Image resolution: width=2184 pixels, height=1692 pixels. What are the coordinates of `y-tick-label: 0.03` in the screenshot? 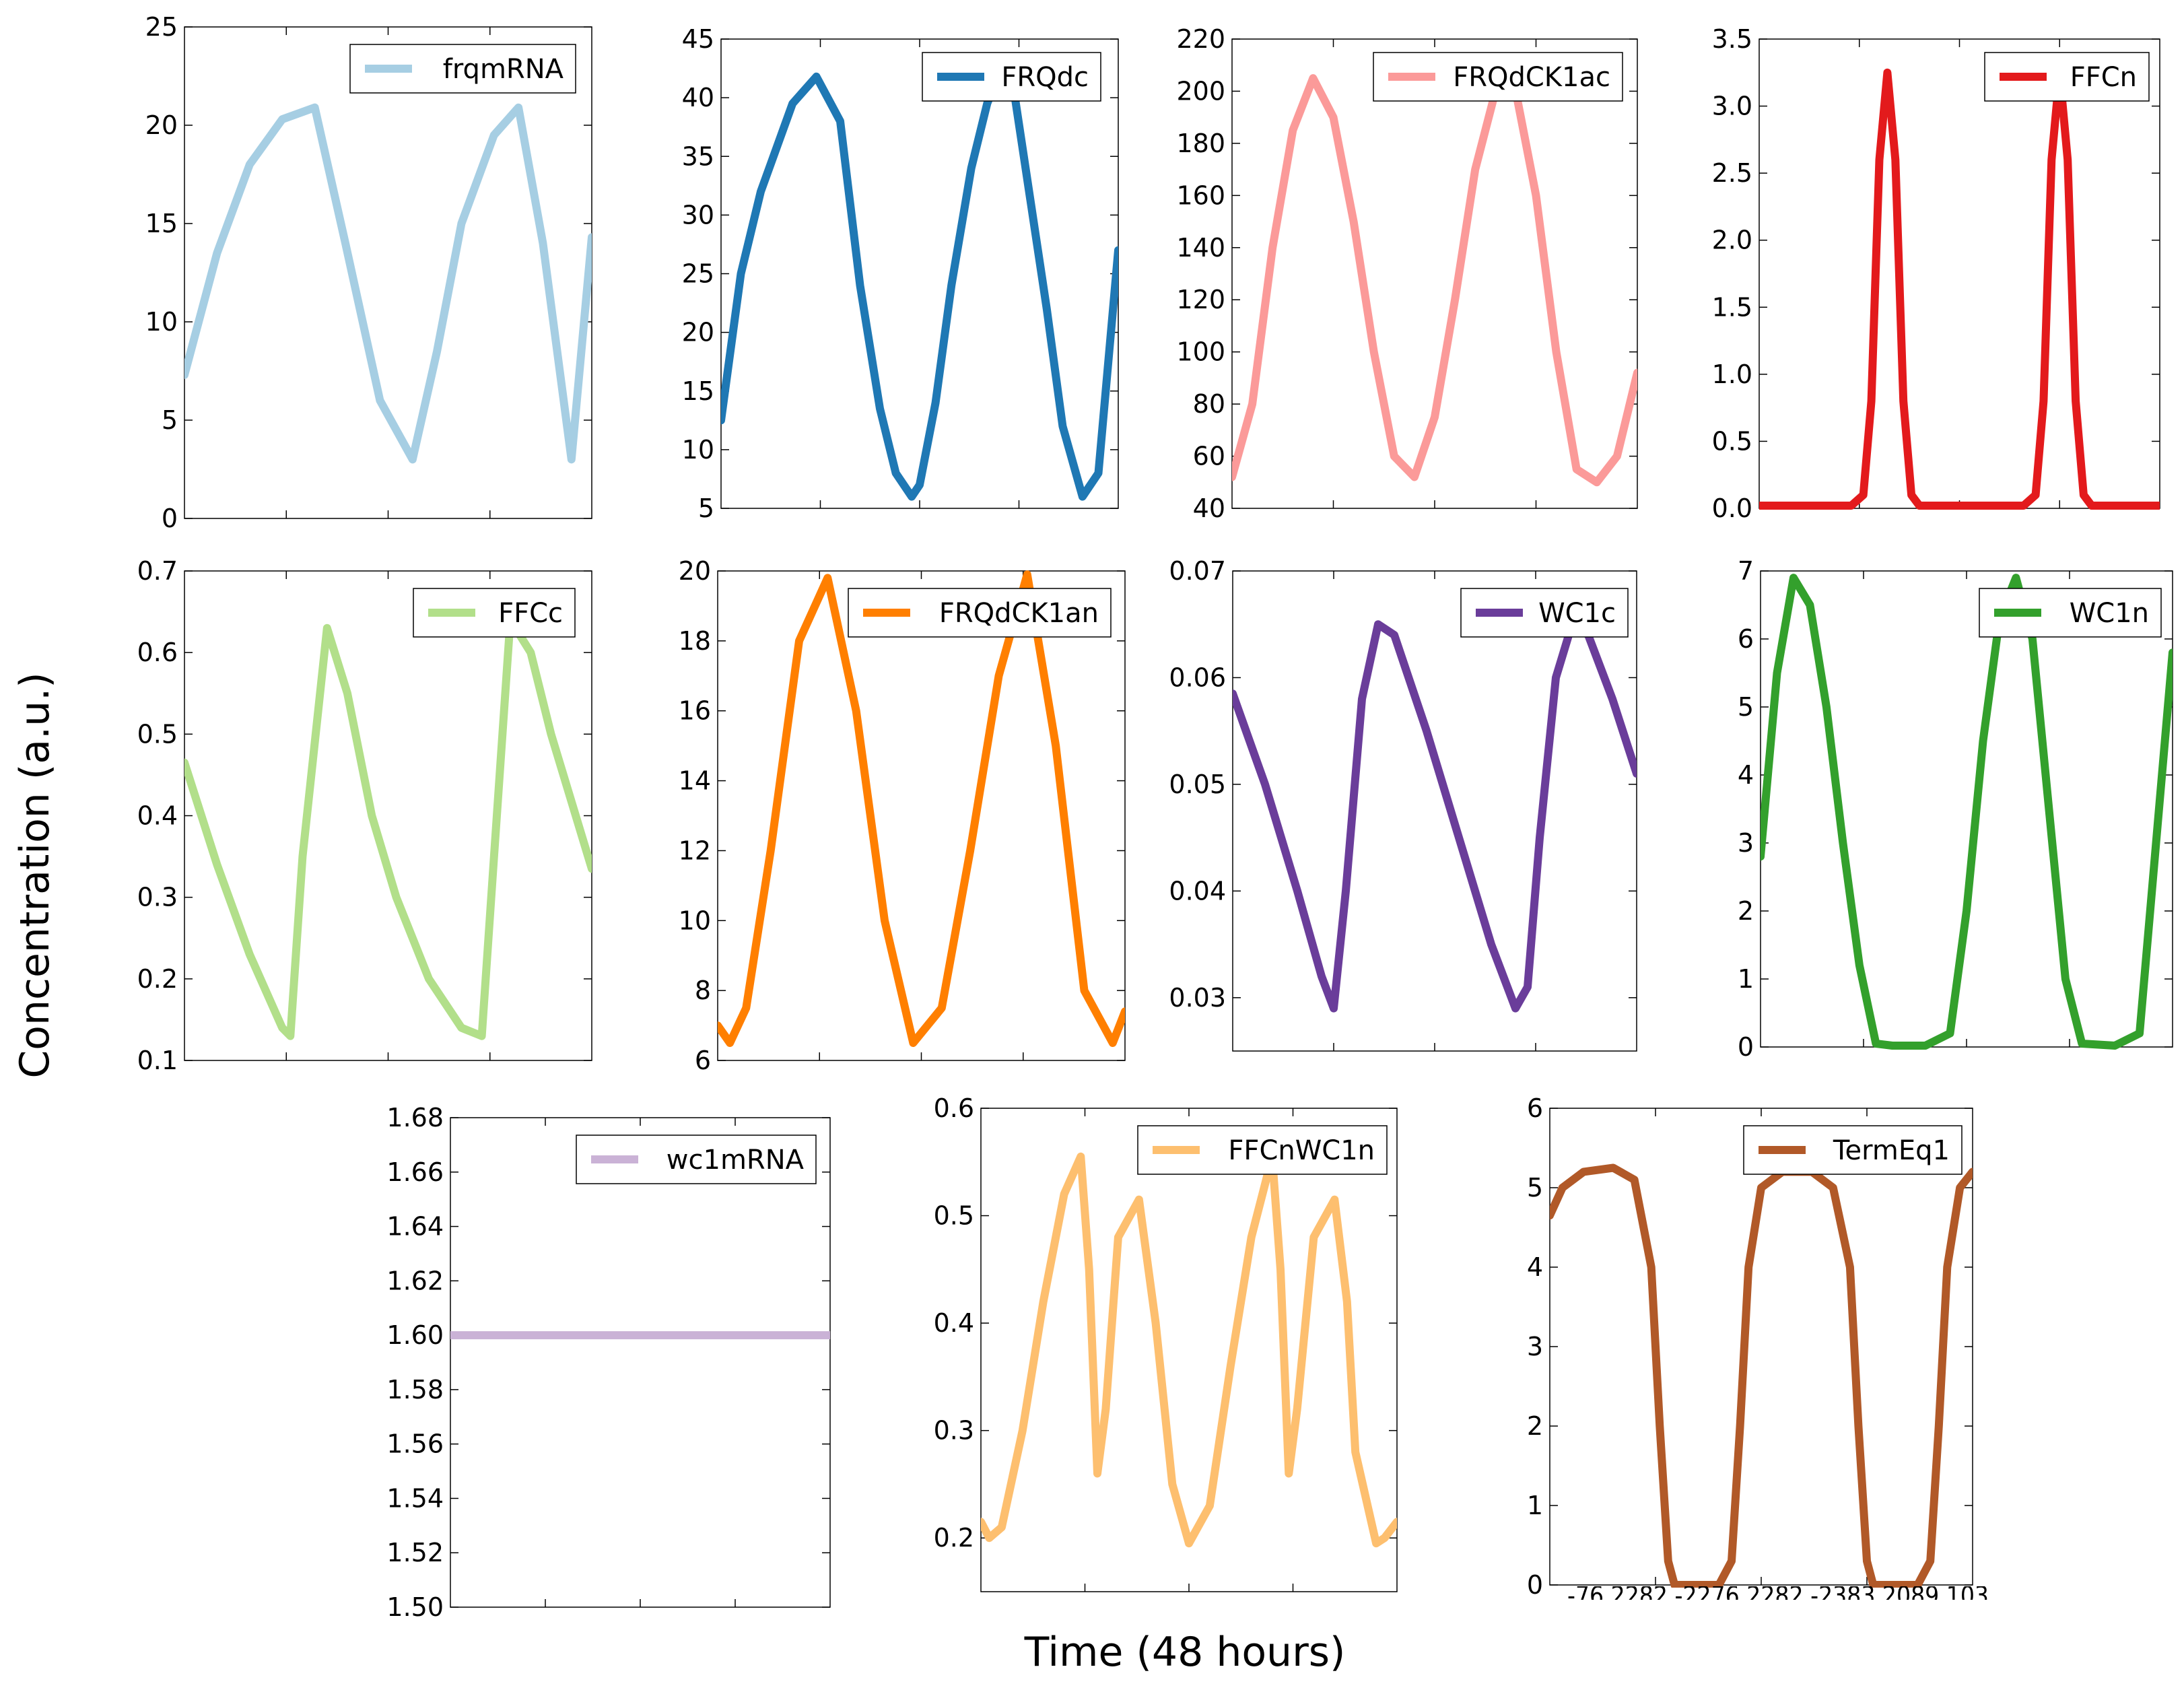 It's located at (1197, 998).